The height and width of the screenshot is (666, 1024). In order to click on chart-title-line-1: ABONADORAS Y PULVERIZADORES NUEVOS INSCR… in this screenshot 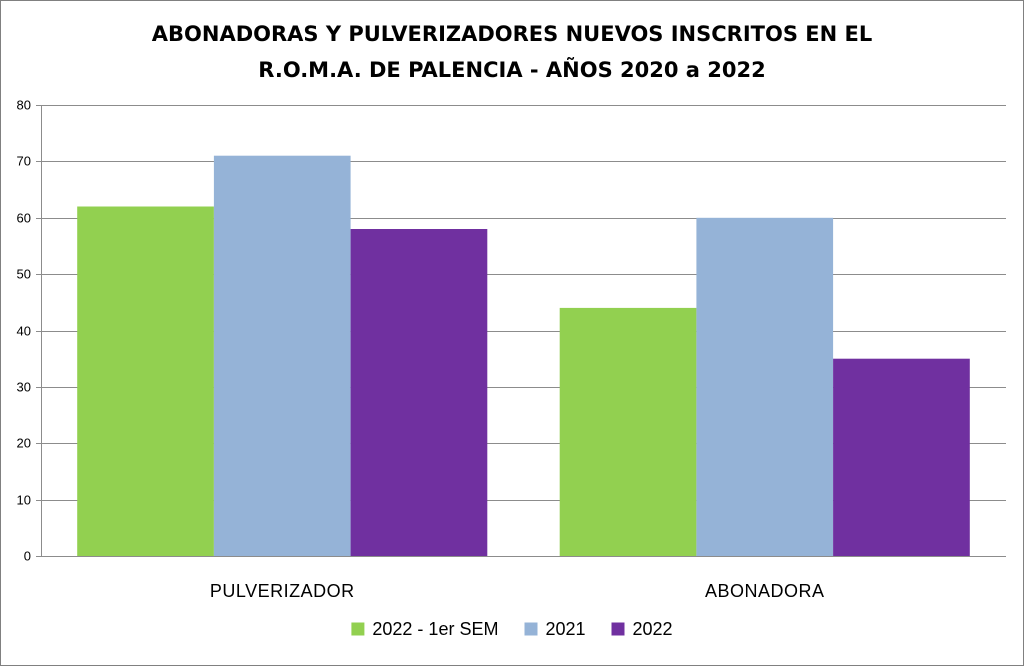, I will do `click(512, 34)`.